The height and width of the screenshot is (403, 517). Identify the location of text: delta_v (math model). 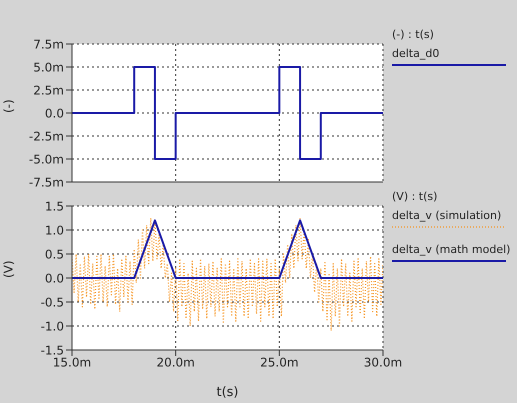
(452, 249).